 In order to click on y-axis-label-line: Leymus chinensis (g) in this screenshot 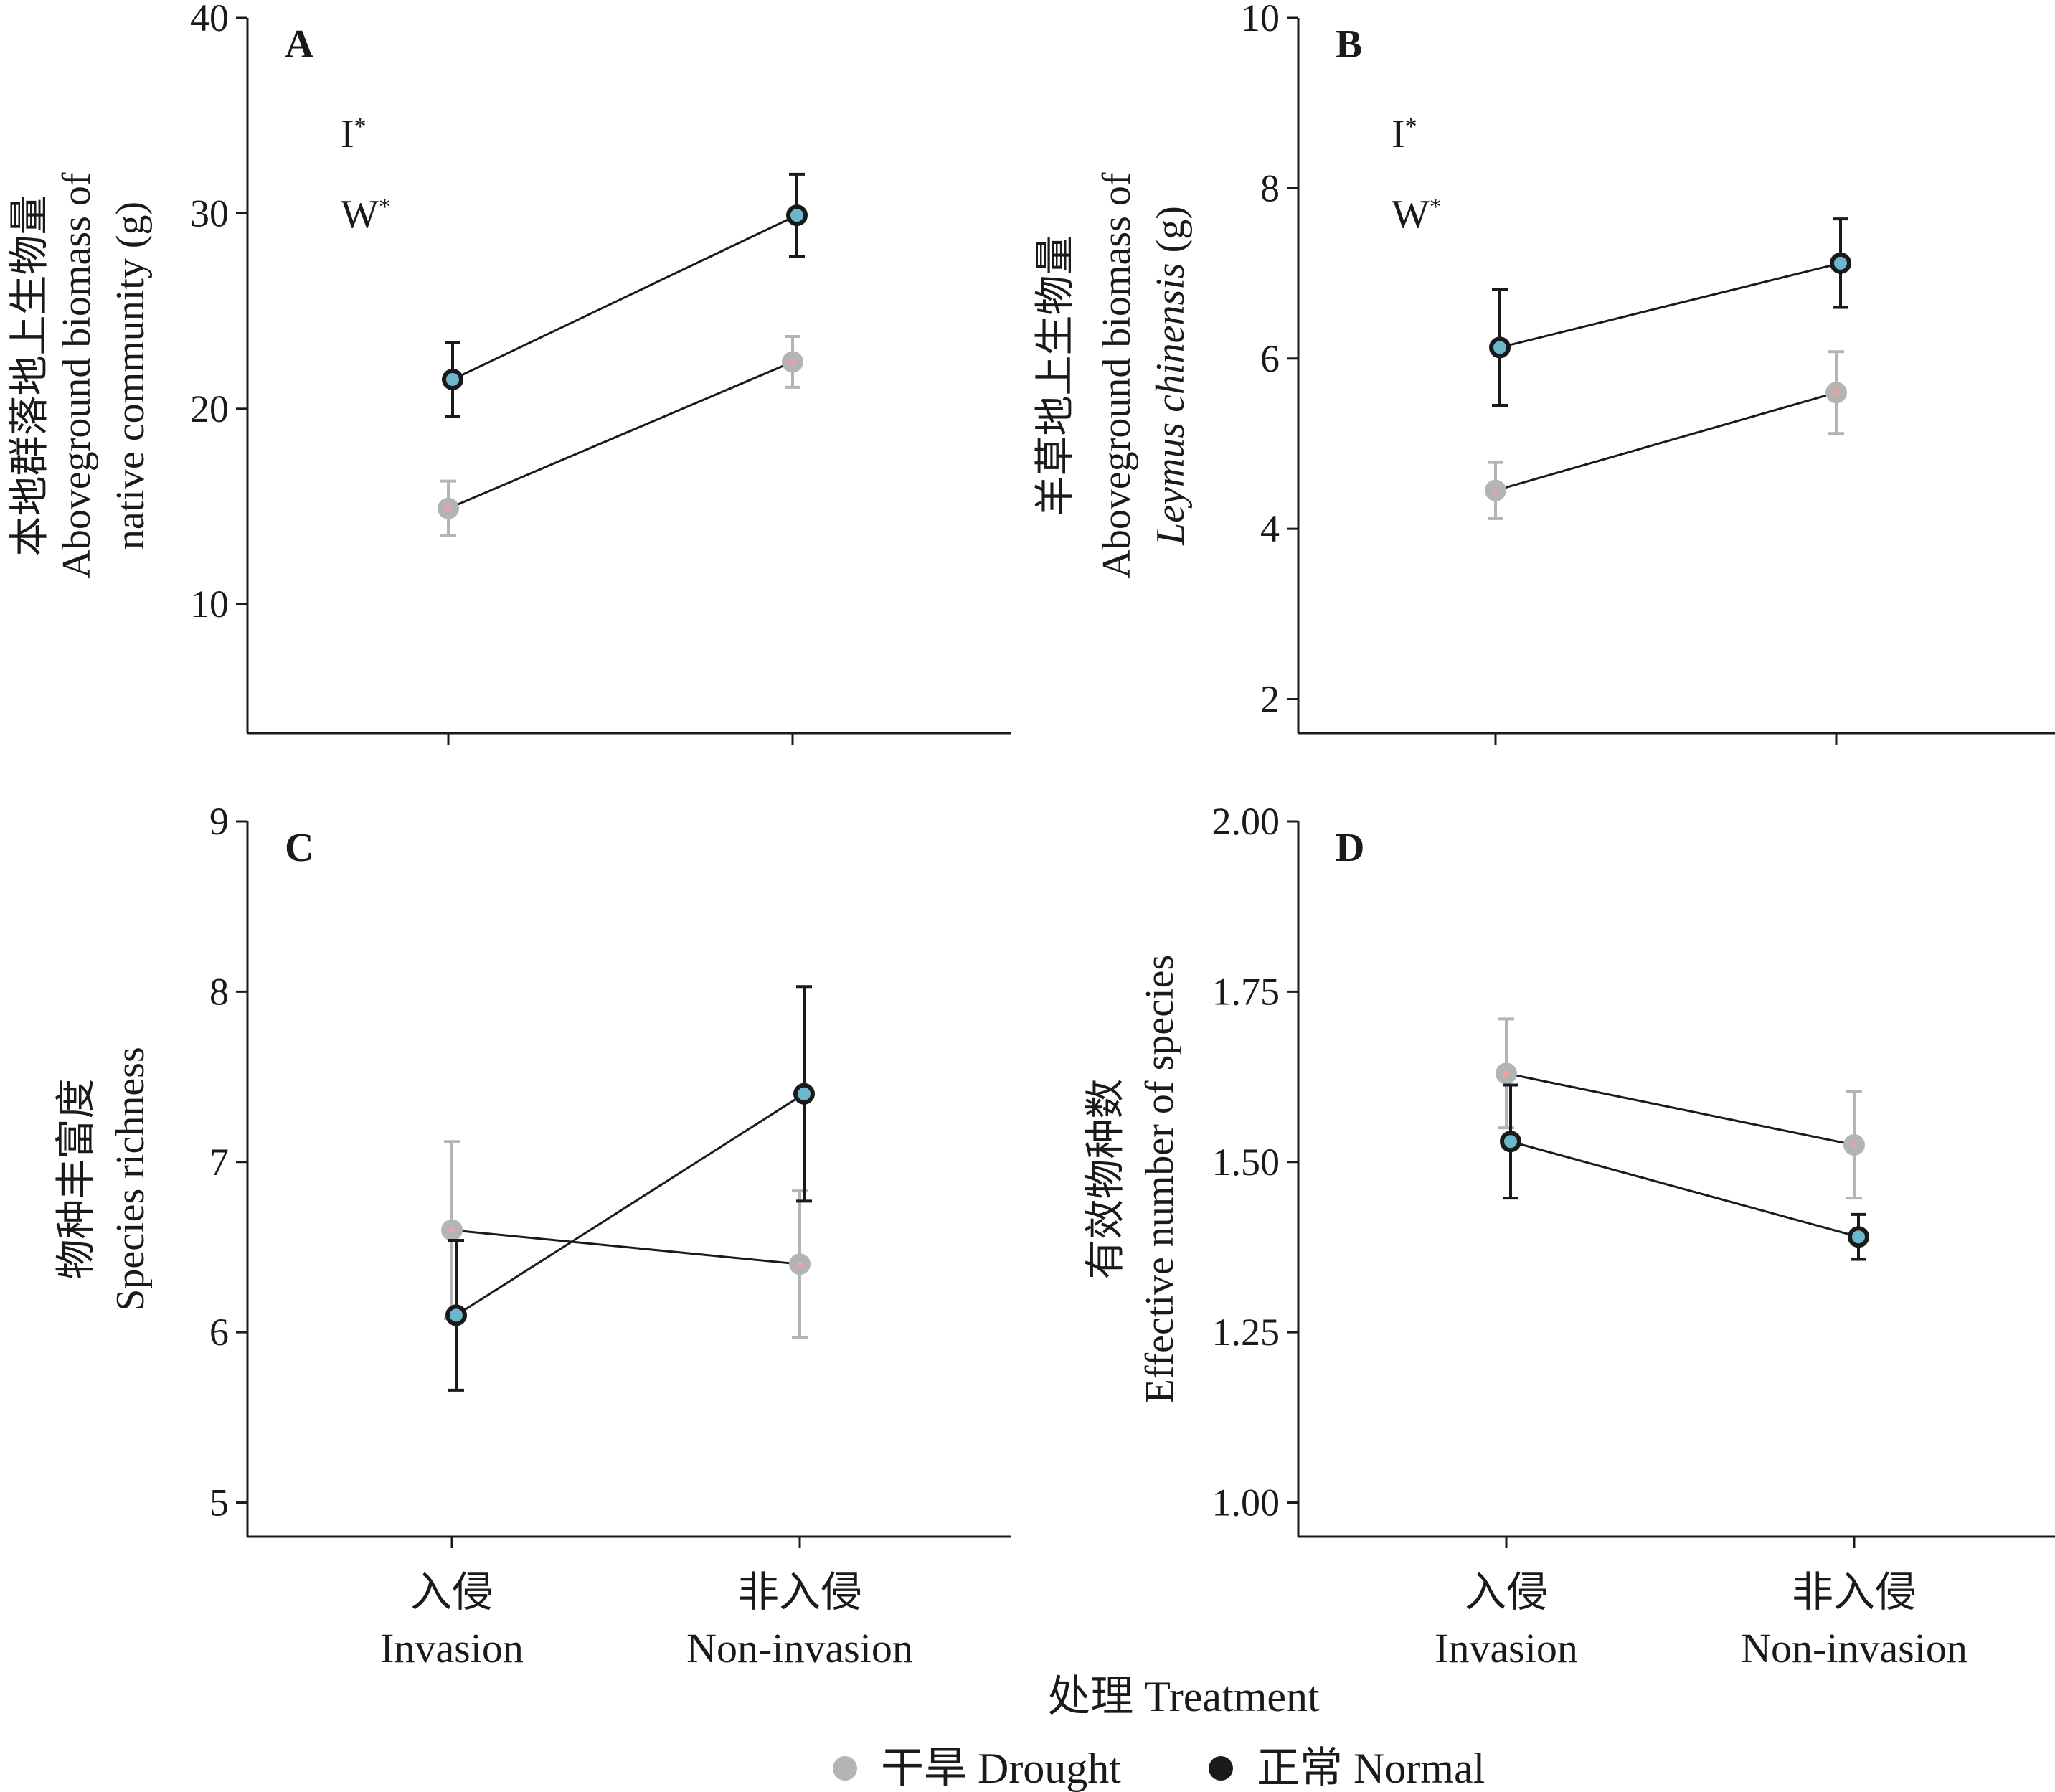, I will do `click(1170, 376)`.